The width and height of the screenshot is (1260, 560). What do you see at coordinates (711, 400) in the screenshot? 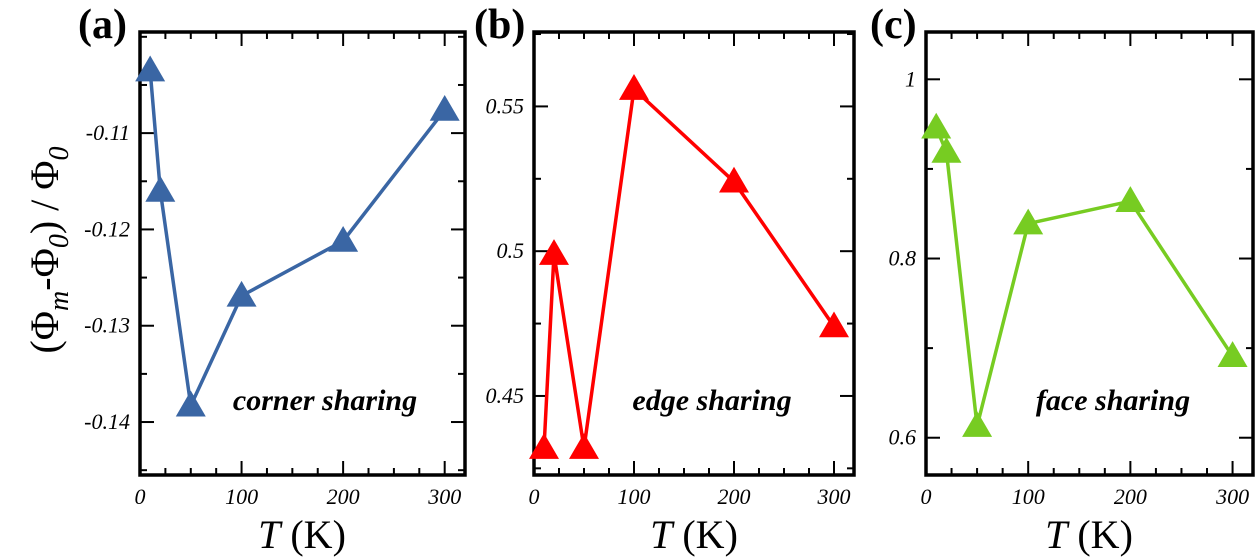
I see `panel-annotation: edge sharing` at bounding box center [711, 400].